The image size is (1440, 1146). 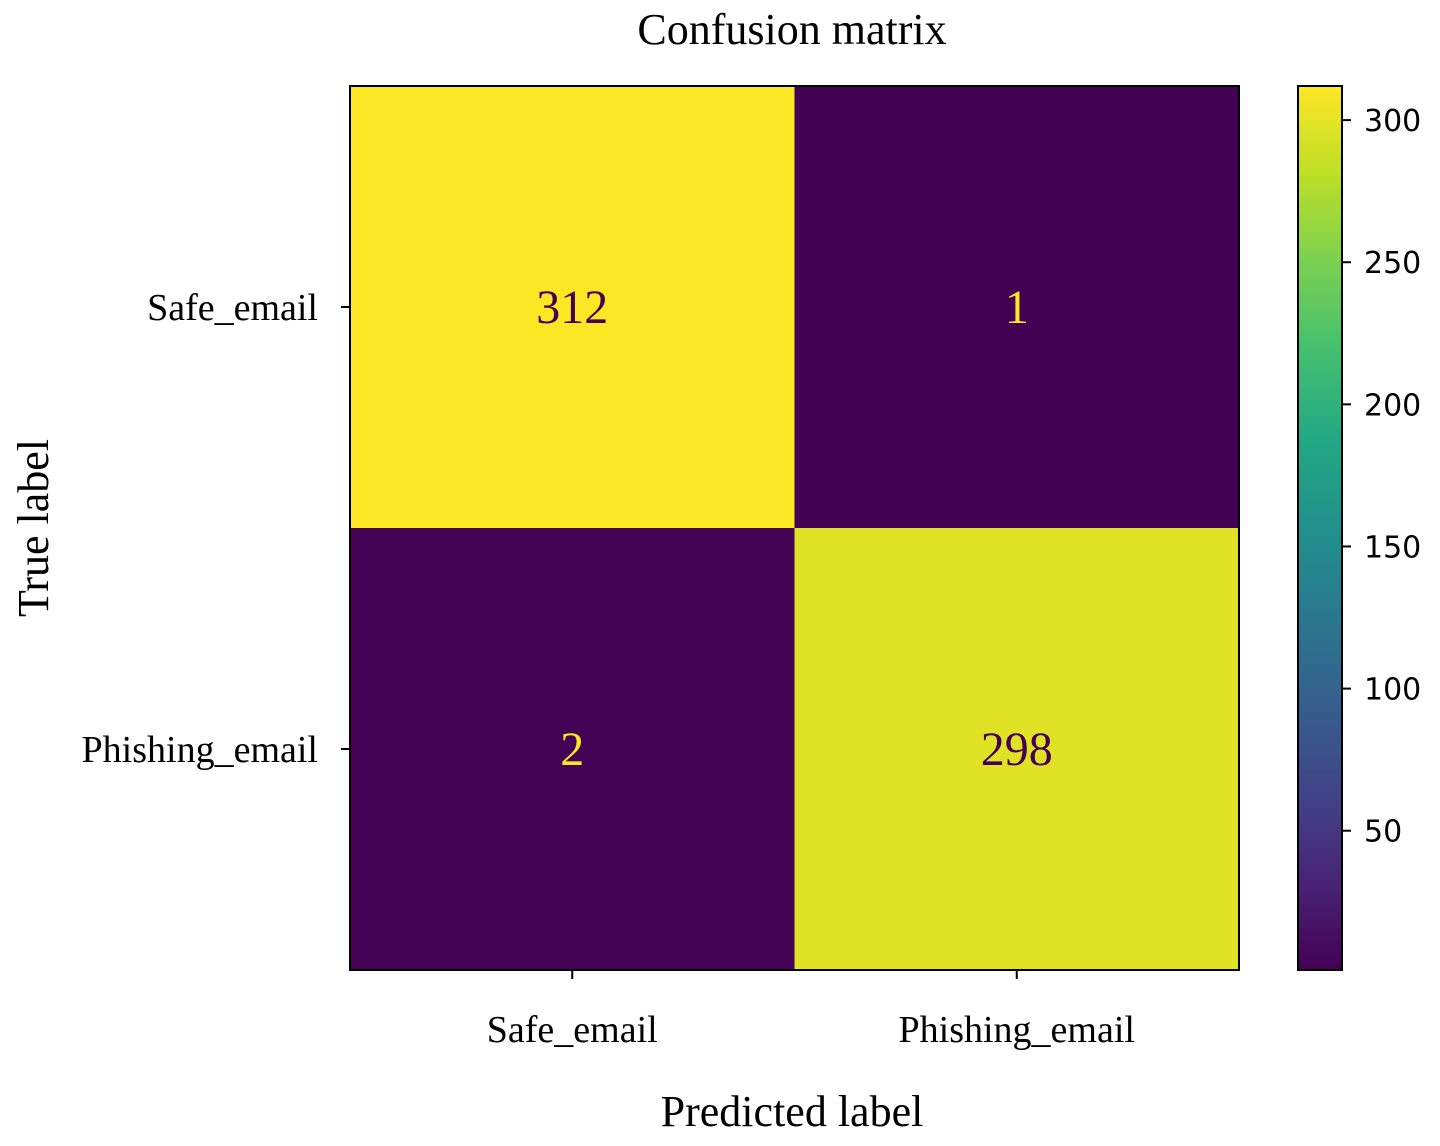 I want to click on cell-value-label: 312, so click(x=572, y=307).